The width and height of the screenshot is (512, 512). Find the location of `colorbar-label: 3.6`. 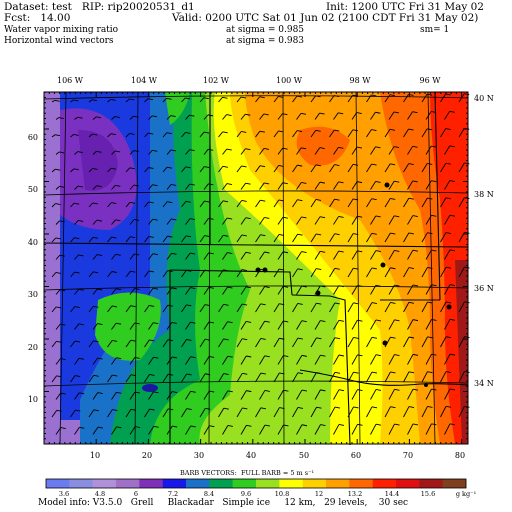

colorbar-label: 3.6 is located at coordinates (64, 494).